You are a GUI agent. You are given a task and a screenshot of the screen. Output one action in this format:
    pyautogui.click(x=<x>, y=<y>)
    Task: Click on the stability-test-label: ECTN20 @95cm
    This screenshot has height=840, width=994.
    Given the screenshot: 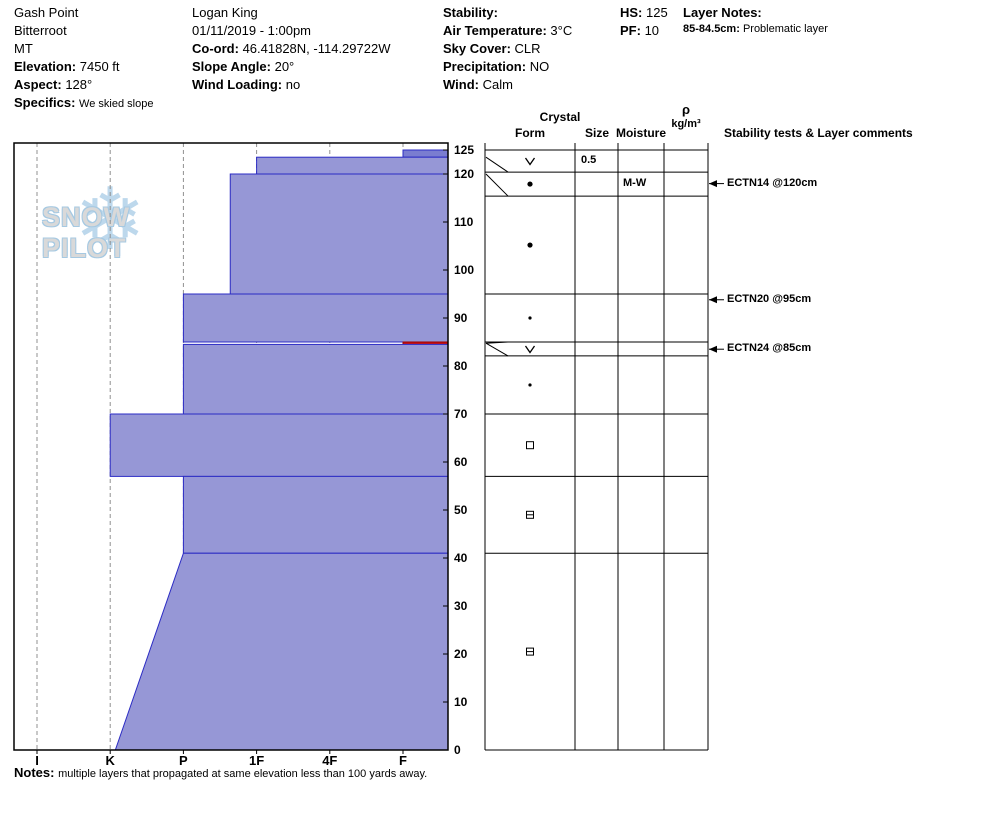 What is the action you would take?
    pyautogui.click(x=769, y=298)
    